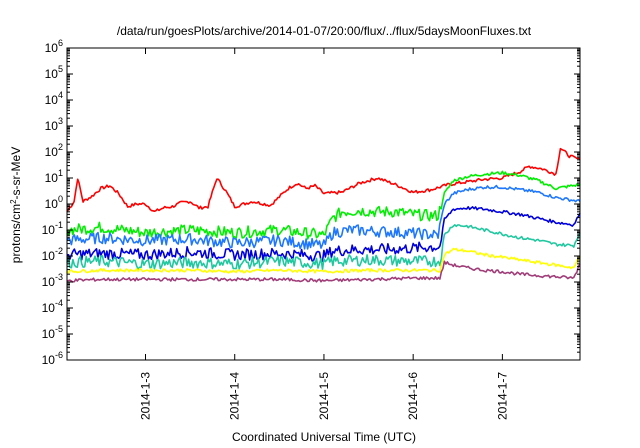 The width and height of the screenshot is (640, 448). Describe the element at coordinates (54, 98) in the screenshot. I see `y-tick-label: 10⁴` at that location.